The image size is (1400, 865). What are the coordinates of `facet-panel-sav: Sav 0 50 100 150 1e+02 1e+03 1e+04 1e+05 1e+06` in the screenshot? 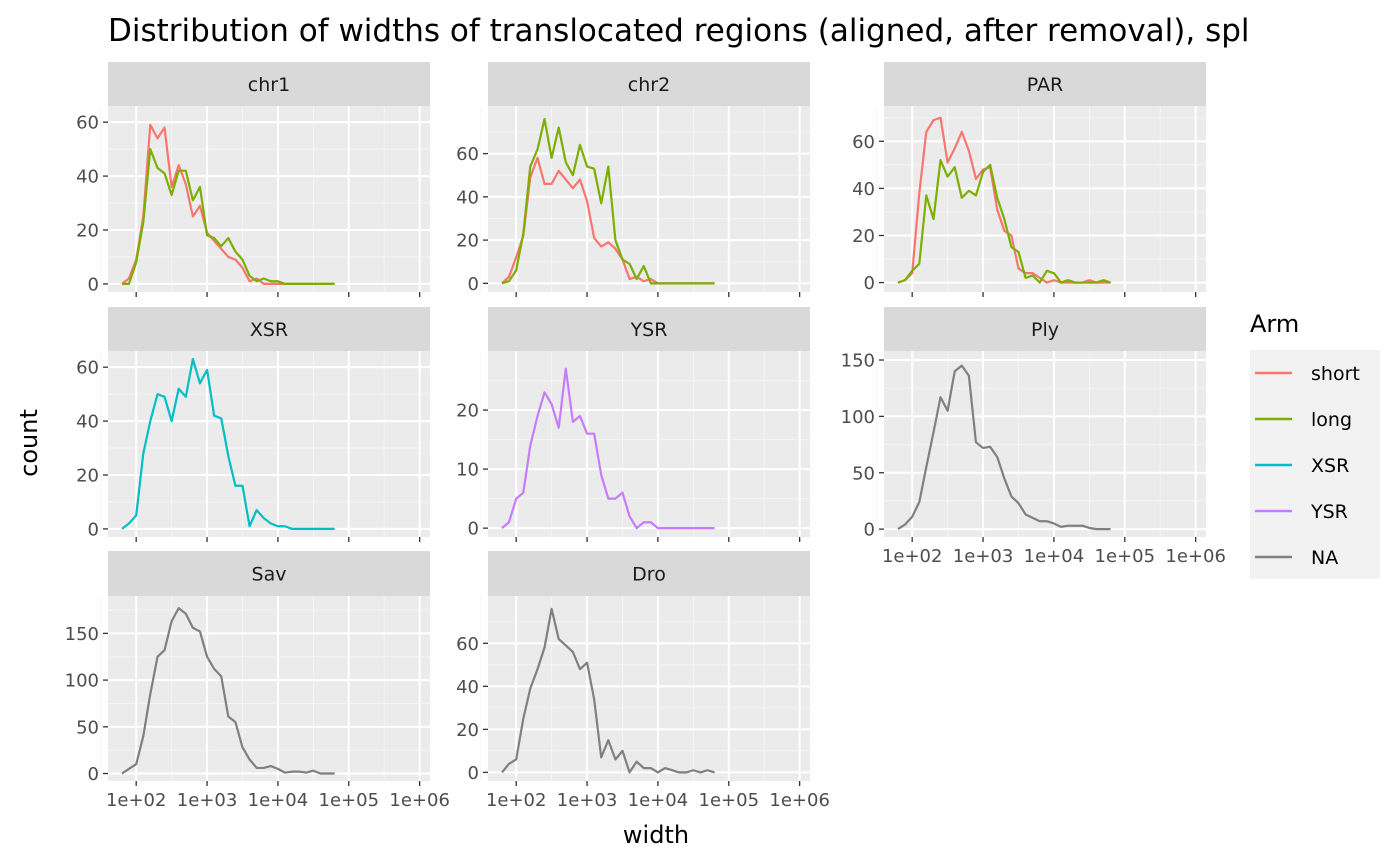 It's located at (257, 681).